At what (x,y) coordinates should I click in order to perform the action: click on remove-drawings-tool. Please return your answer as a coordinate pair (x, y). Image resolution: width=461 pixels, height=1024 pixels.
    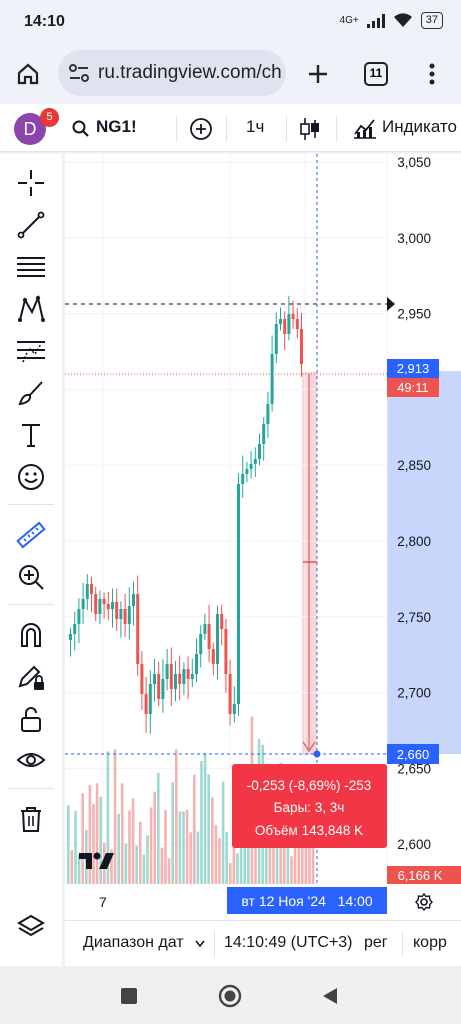
    Looking at the image, I should click on (31, 819).